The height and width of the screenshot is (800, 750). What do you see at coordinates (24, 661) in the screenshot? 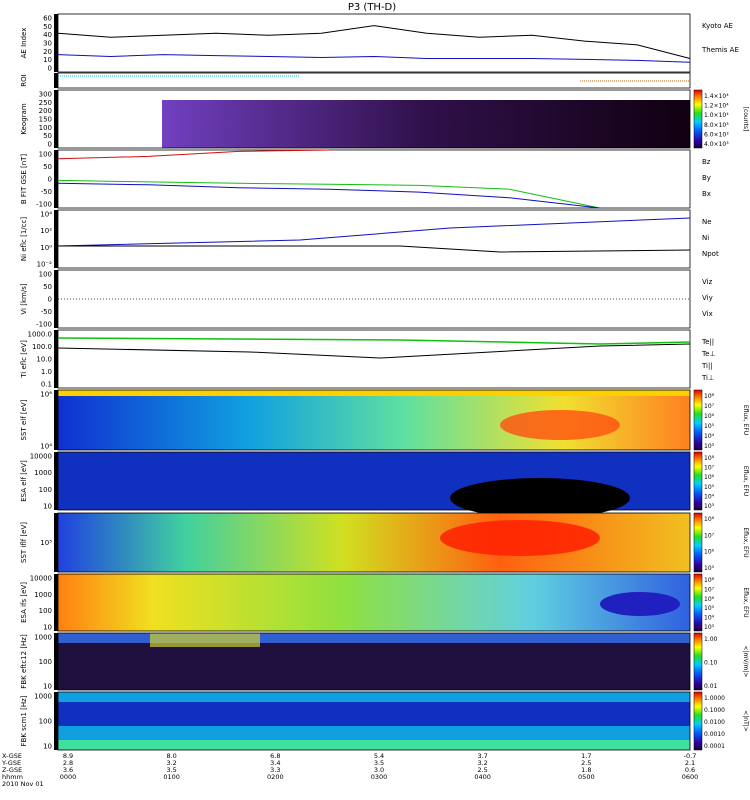
I see `y-axis-label: FBK eftc12 [Hz]` at bounding box center [24, 661].